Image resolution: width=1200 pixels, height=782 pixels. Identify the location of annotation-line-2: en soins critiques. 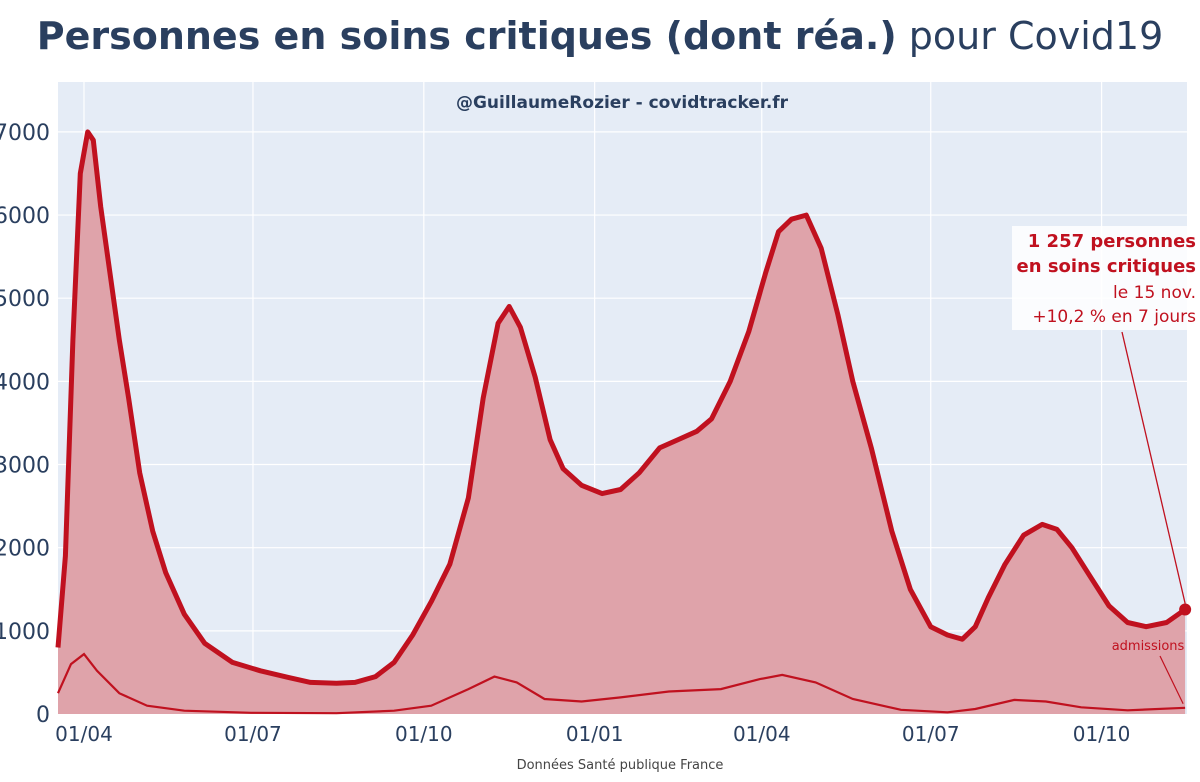
(1106, 266).